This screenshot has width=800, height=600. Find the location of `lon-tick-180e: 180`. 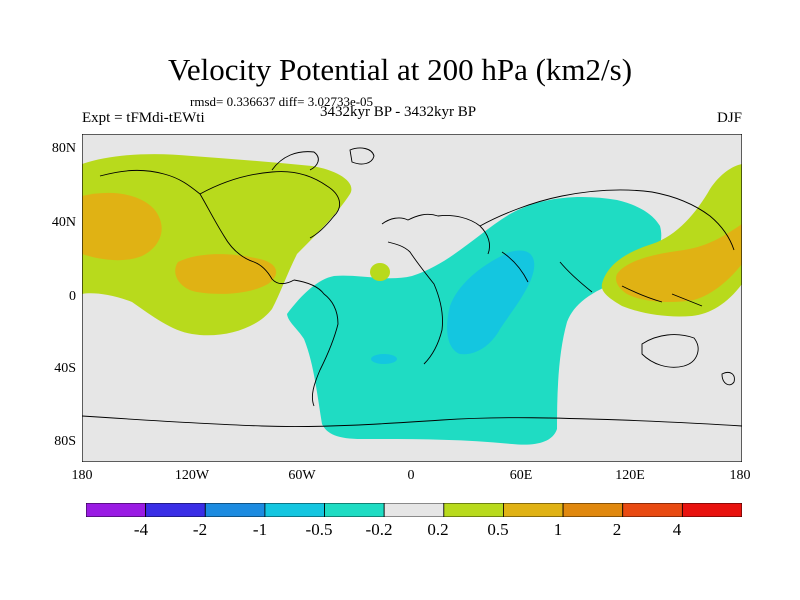

lon-tick-180e: 180 is located at coordinates (740, 475).